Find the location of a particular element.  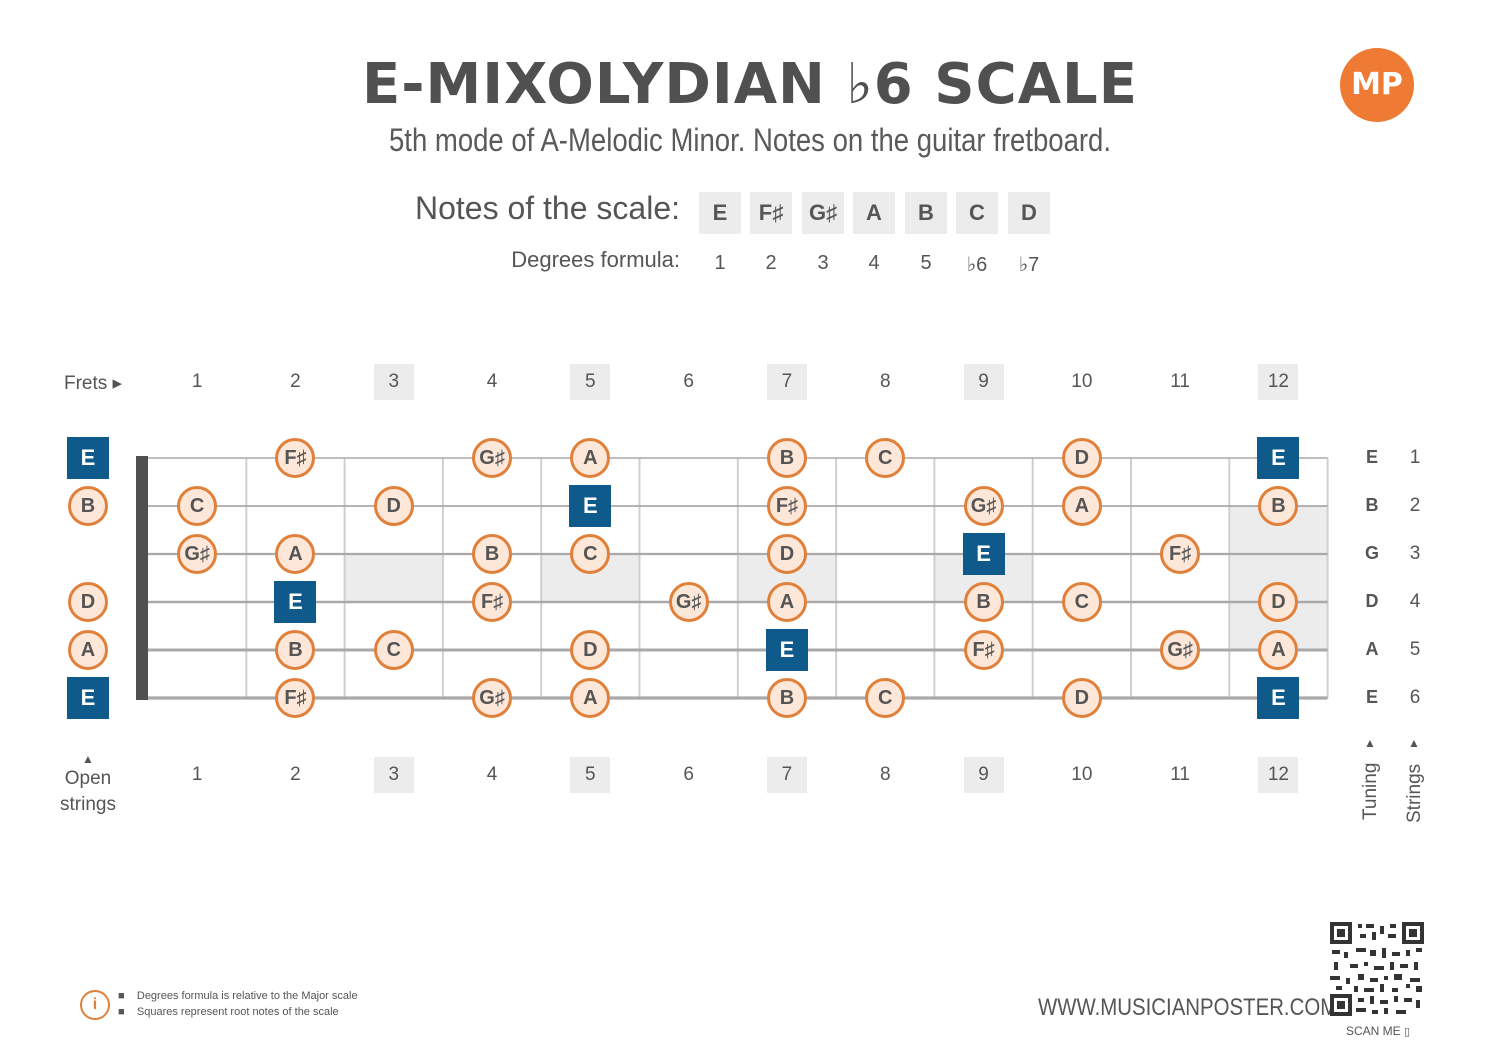

scale-note: E is located at coordinates (720, 213).